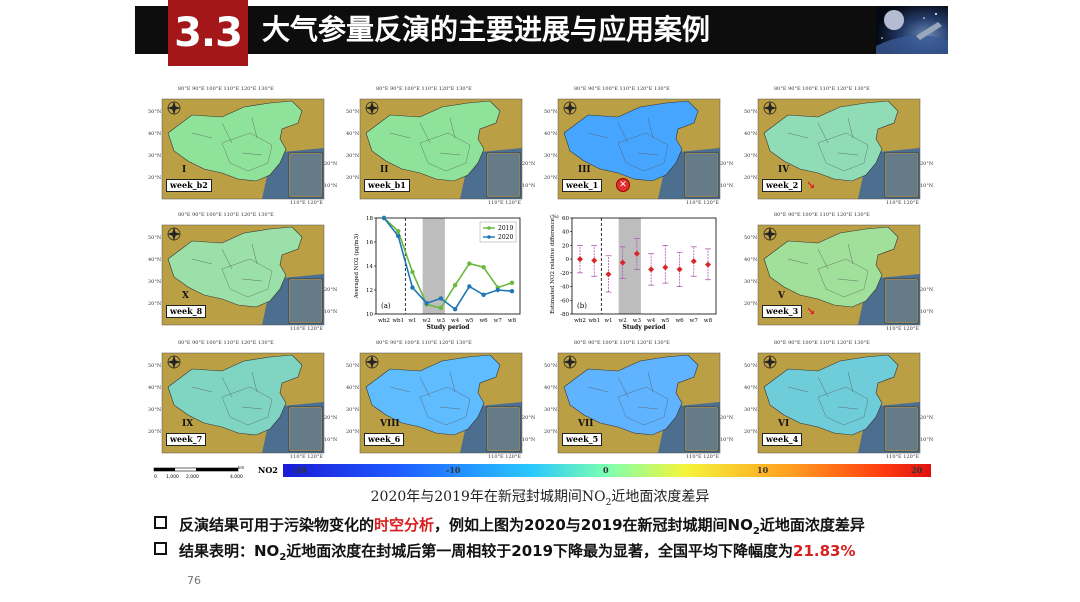  I want to click on scale-label-2: 2,000, so click(192, 477).